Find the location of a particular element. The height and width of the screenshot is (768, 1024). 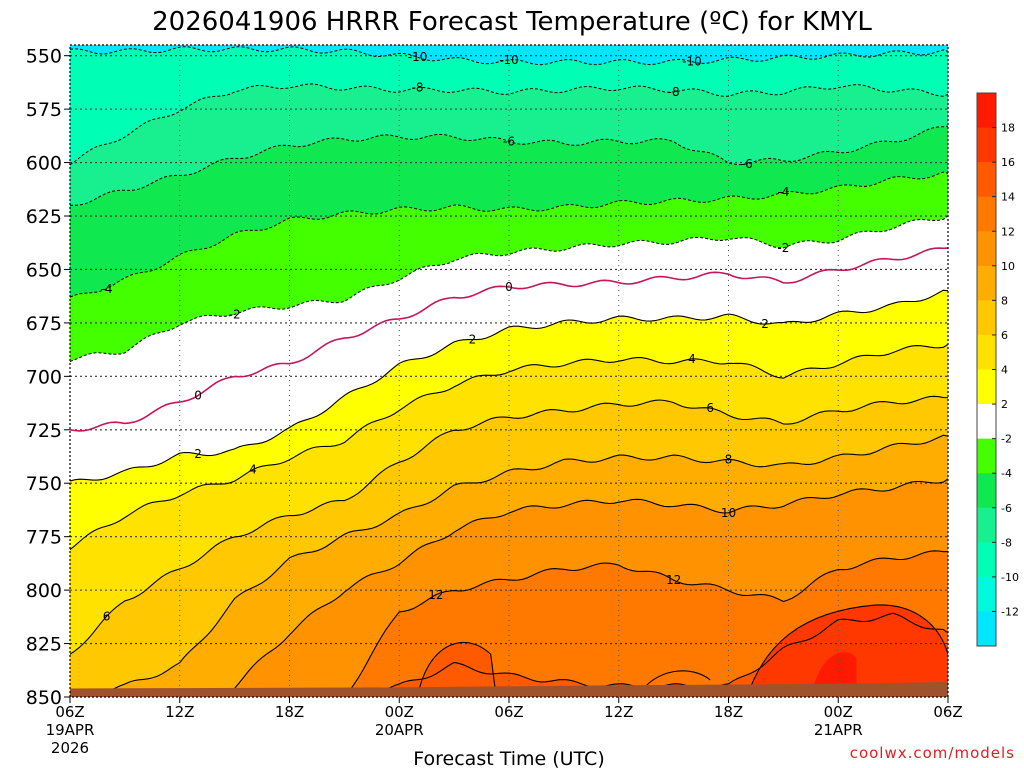

colorbar-tick-label: -12 is located at coordinates (1010, 611).